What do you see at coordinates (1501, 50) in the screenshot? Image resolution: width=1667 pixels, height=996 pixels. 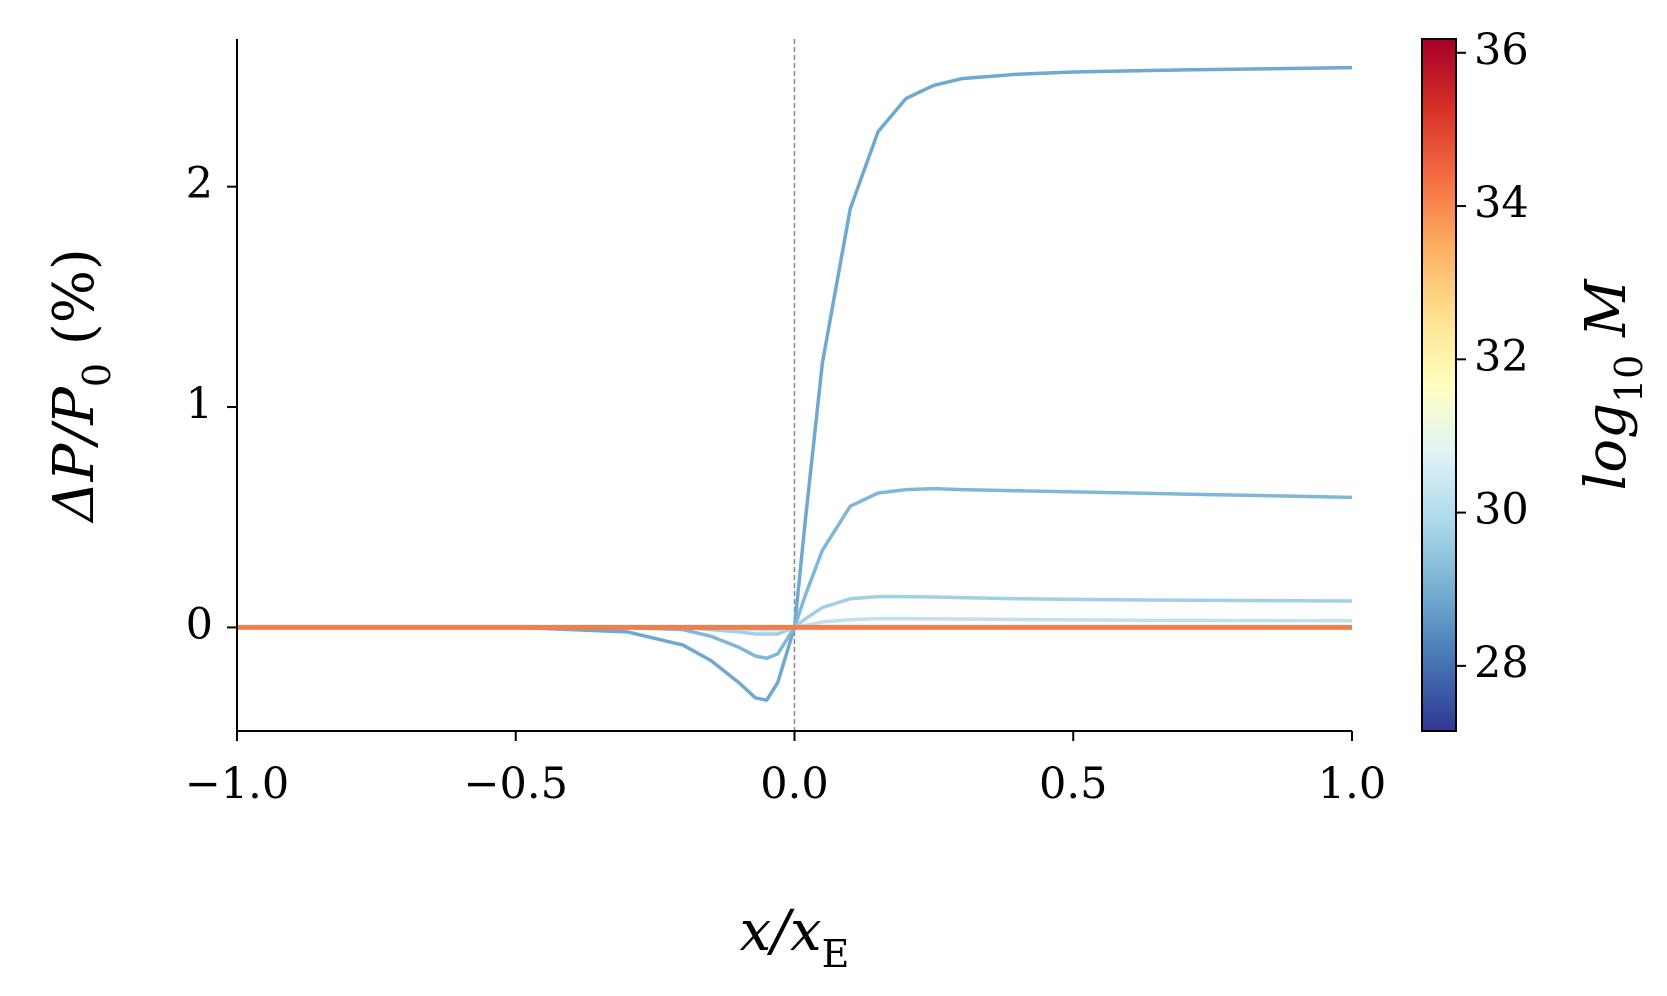 I see `colorbar-tick-label: 36` at bounding box center [1501, 50].